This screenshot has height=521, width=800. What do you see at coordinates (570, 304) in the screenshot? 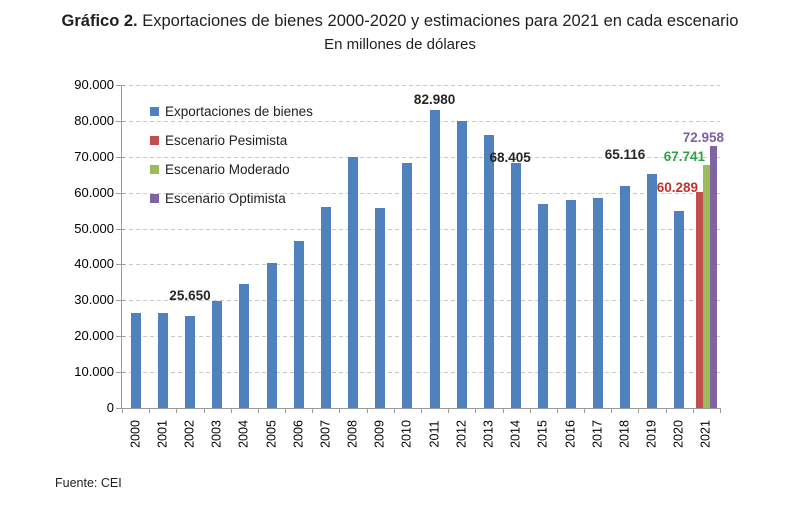
I see `bar-2016` at bounding box center [570, 304].